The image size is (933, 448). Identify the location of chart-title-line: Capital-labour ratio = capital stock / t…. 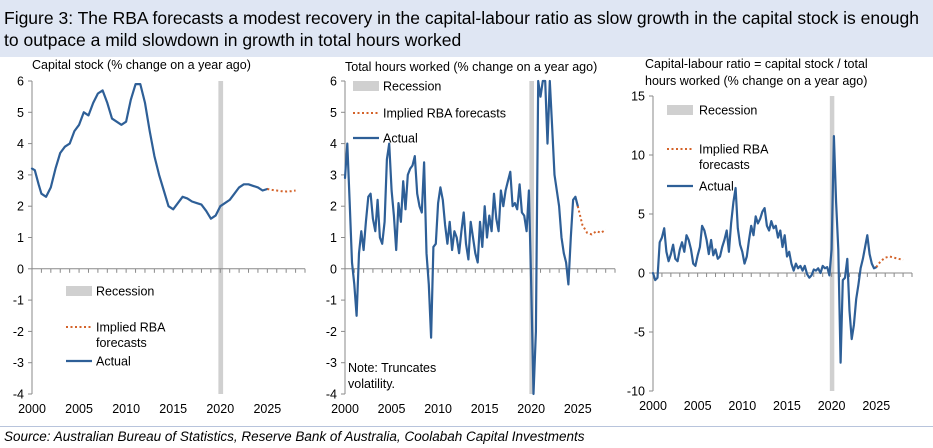
(756, 64).